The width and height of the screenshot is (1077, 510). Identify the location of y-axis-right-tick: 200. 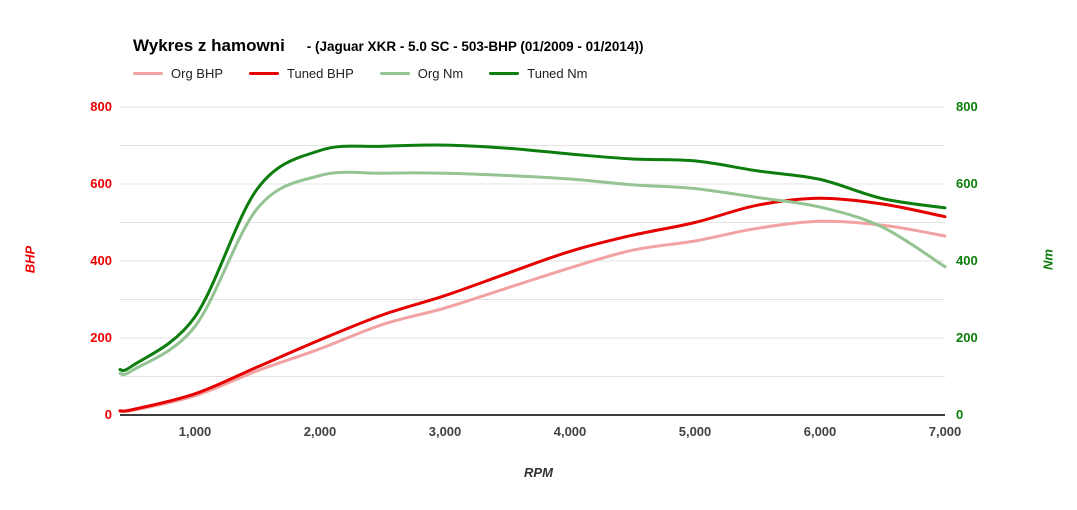
(967, 337).